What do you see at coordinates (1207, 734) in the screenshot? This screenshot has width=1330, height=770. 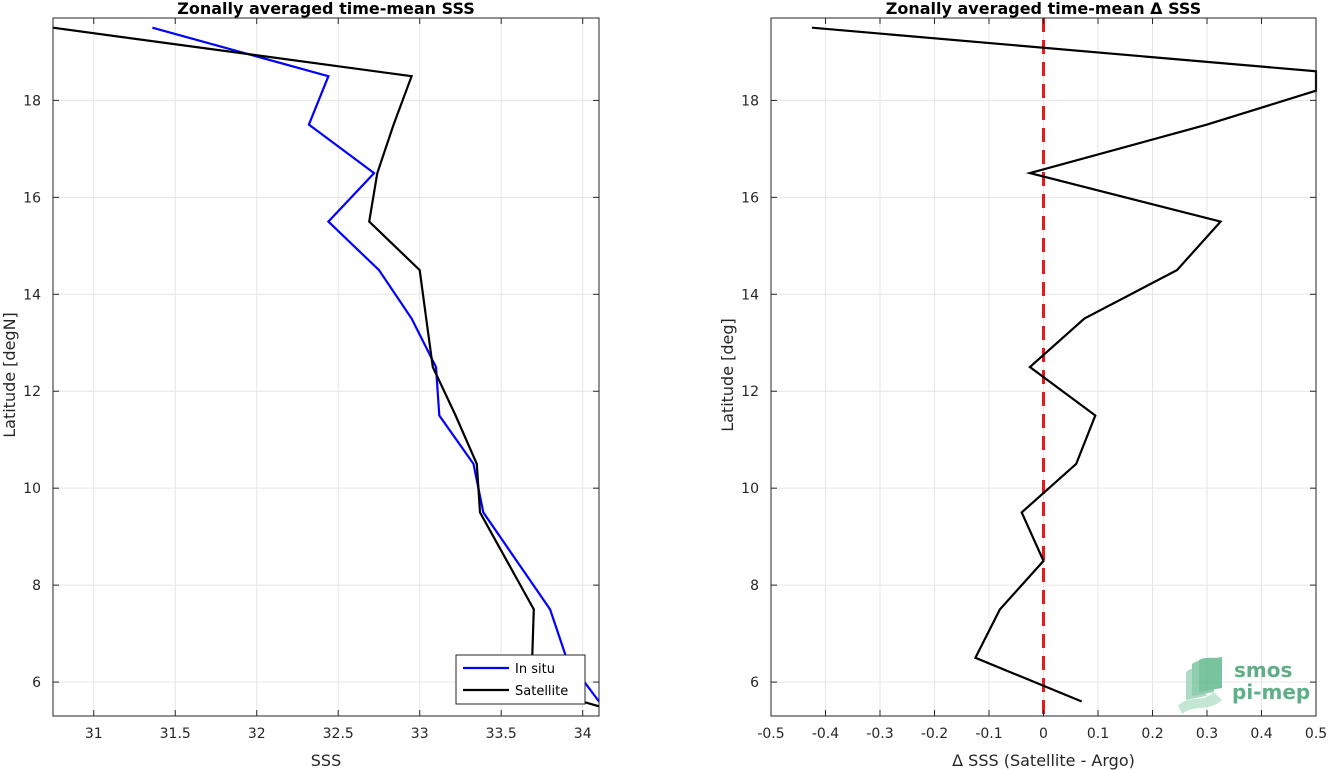 I see `x-tick-label: 0.3` at bounding box center [1207, 734].